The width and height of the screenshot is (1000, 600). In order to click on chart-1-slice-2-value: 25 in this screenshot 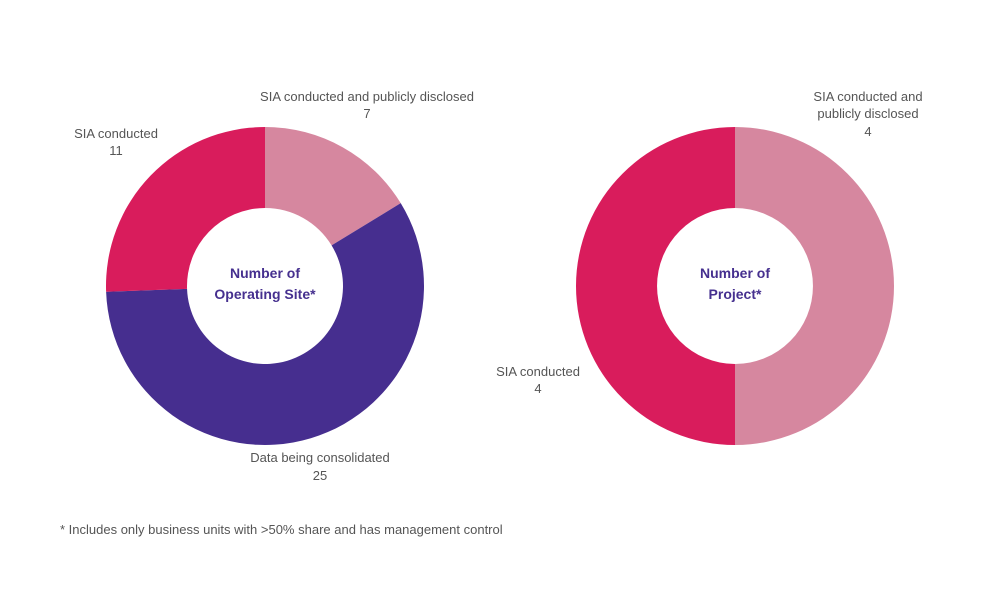, I will do `click(320, 475)`.